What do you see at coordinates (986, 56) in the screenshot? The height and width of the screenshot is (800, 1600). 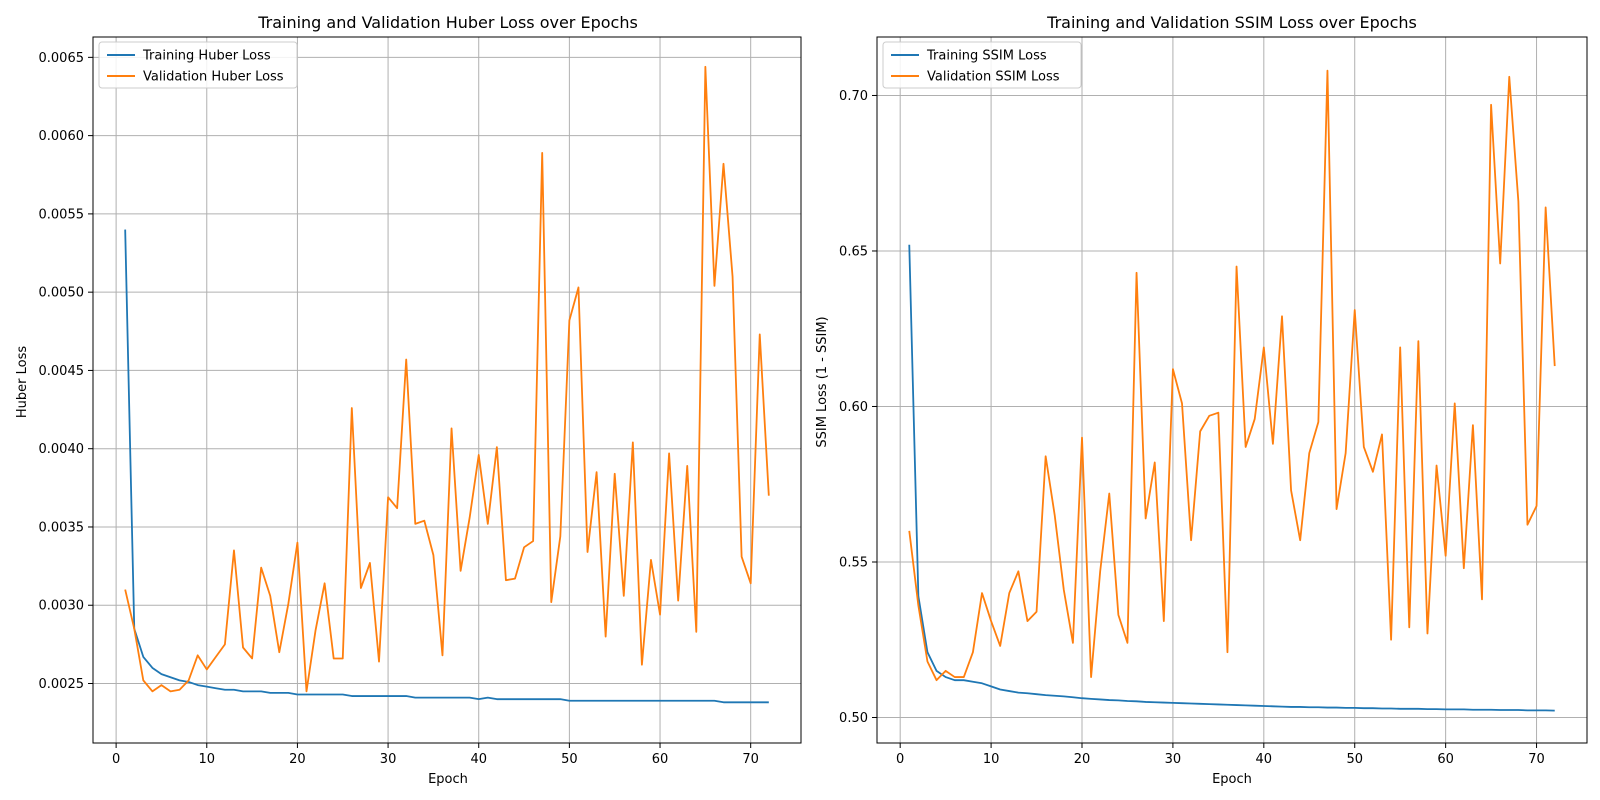 I see `legend-entry: Training SSIM Loss` at bounding box center [986, 56].